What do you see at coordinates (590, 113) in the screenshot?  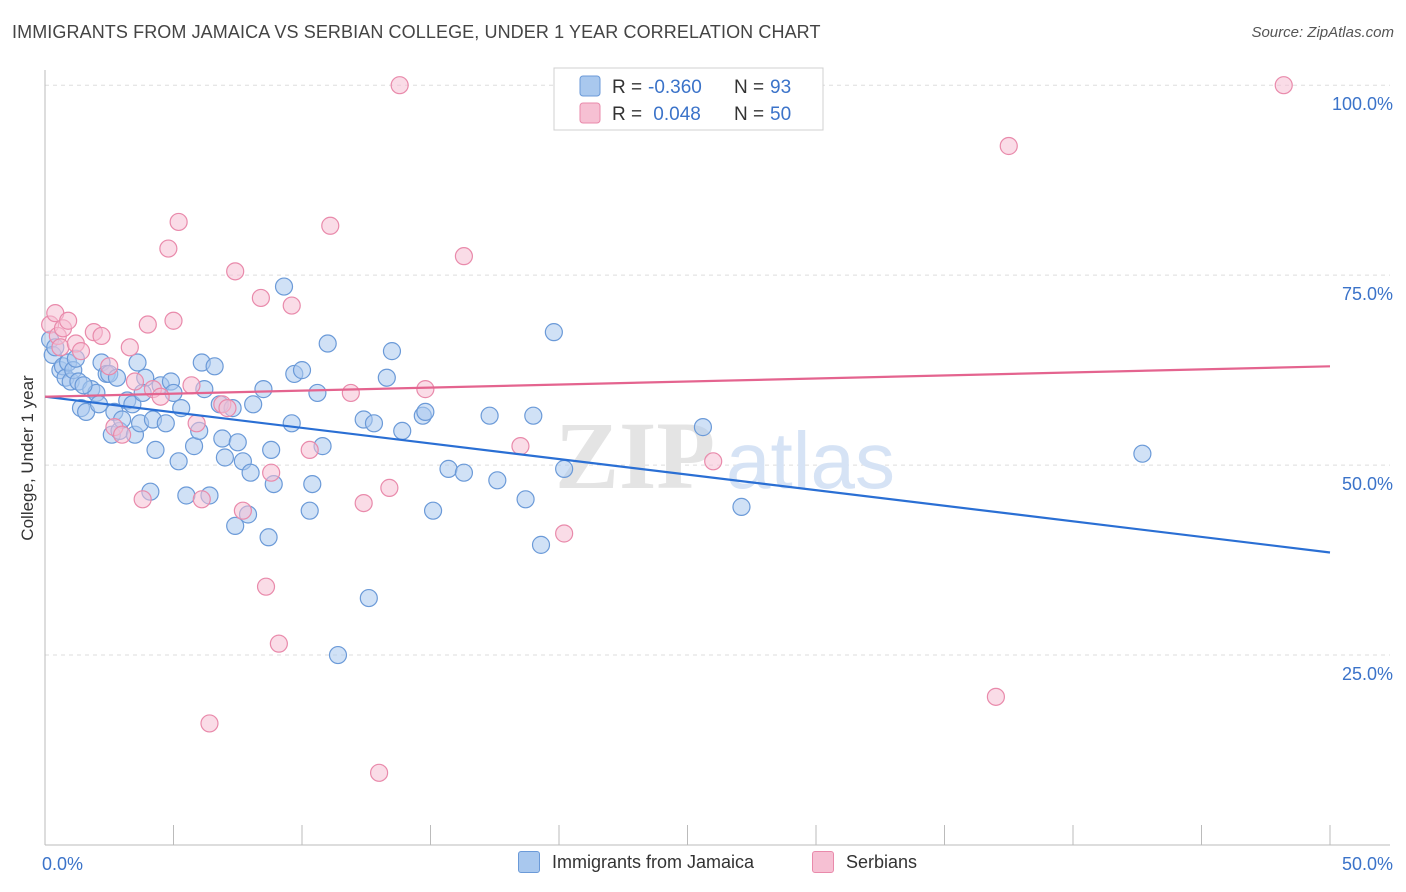 I see `legend-swatch-serbians` at bounding box center [590, 113].